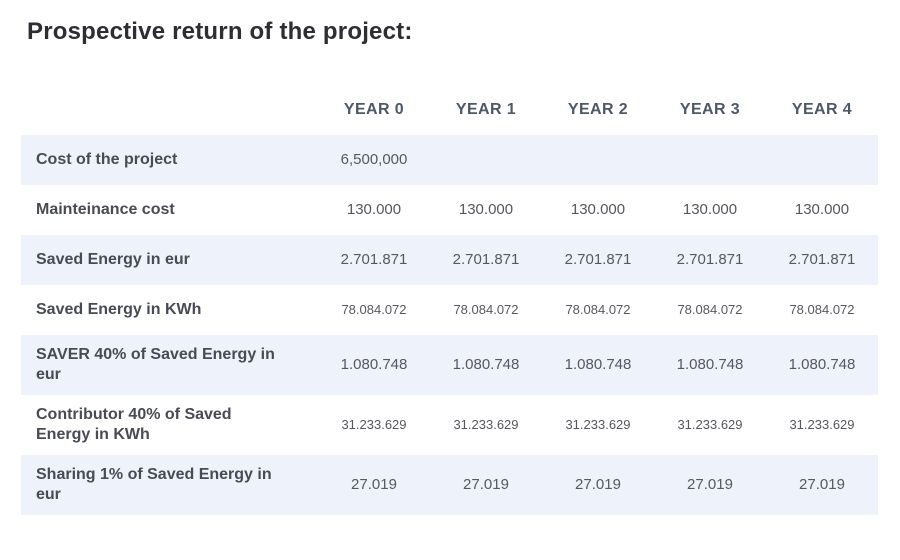  I want to click on column-header-year-3: YEAR 3, so click(710, 109).